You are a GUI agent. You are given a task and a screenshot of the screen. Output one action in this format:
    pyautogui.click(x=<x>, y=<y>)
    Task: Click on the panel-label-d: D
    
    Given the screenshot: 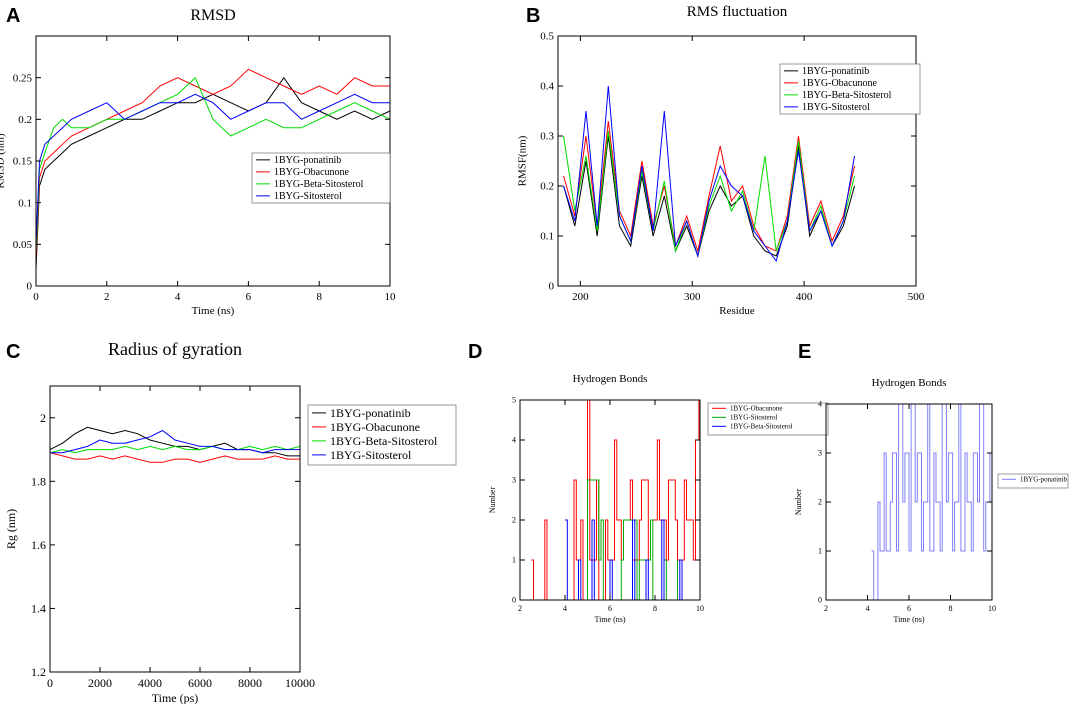 What is the action you would take?
    pyautogui.click(x=475, y=352)
    